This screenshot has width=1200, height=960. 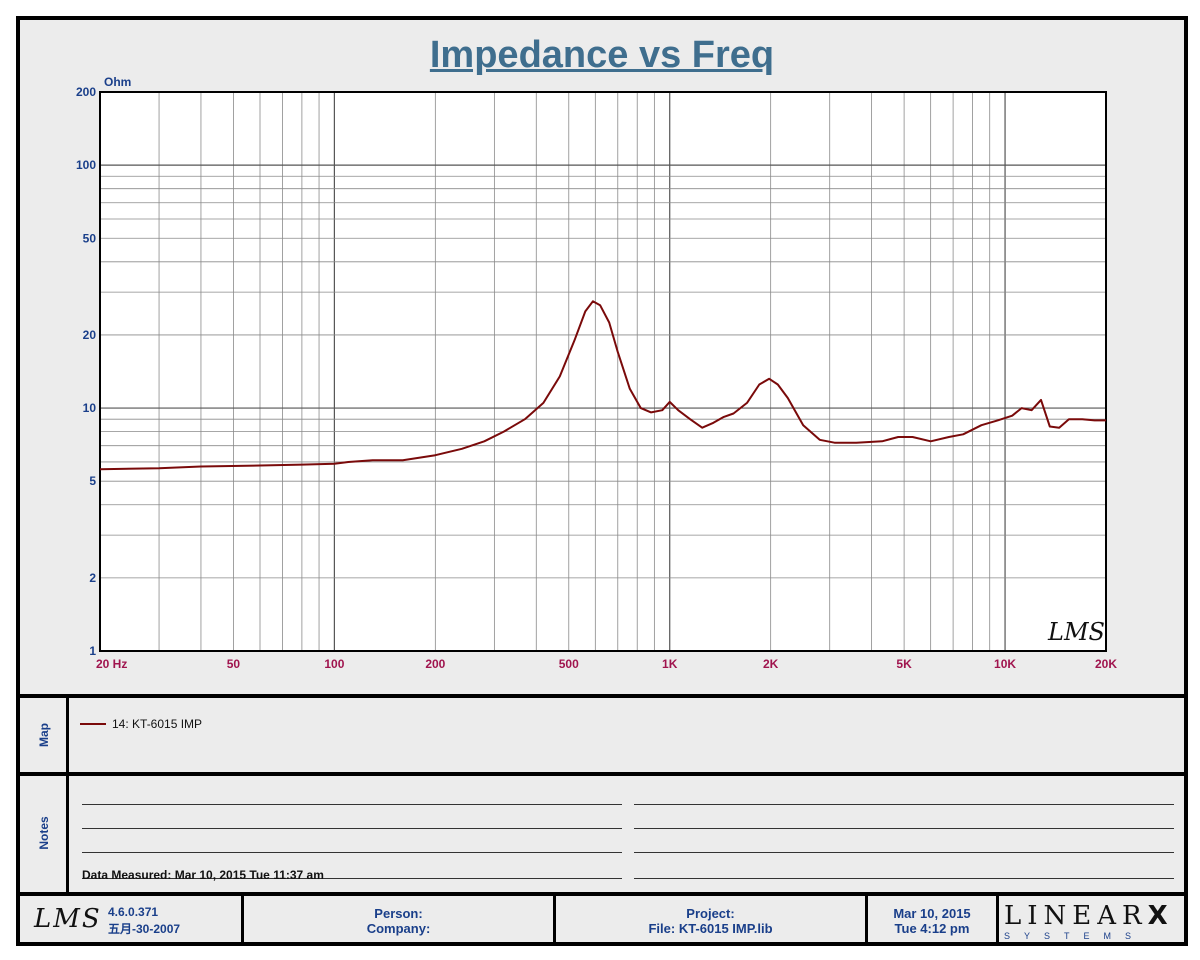 What do you see at coordinates (90, 335) in the screenshot?
I see `y-tick-label: 20` at bounding box center [90, 335].